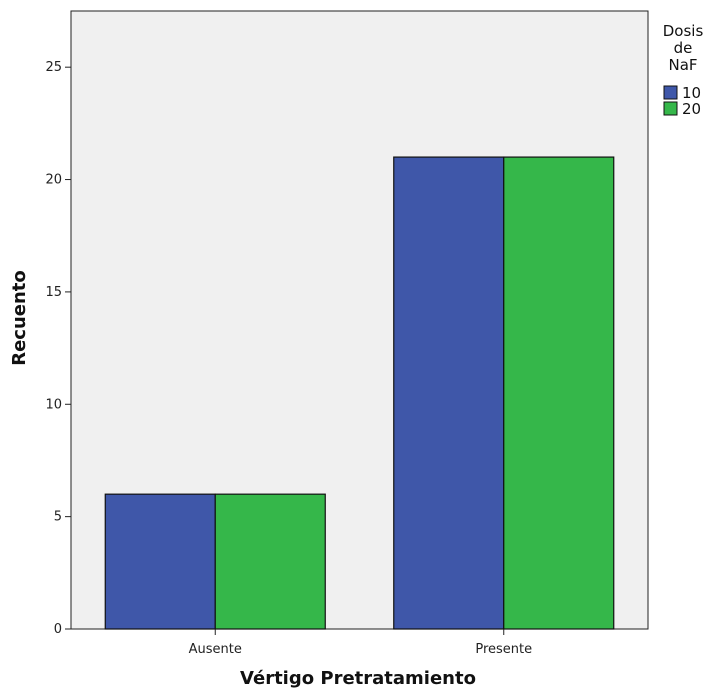 The image size is (709, 694). I want to click on y-tick-label: 10, so click(53, 404).